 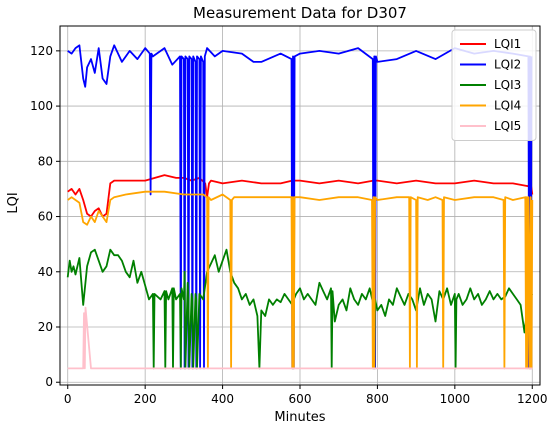 I want to click on x-tick-label: 1000, so click(x=455, y=399).